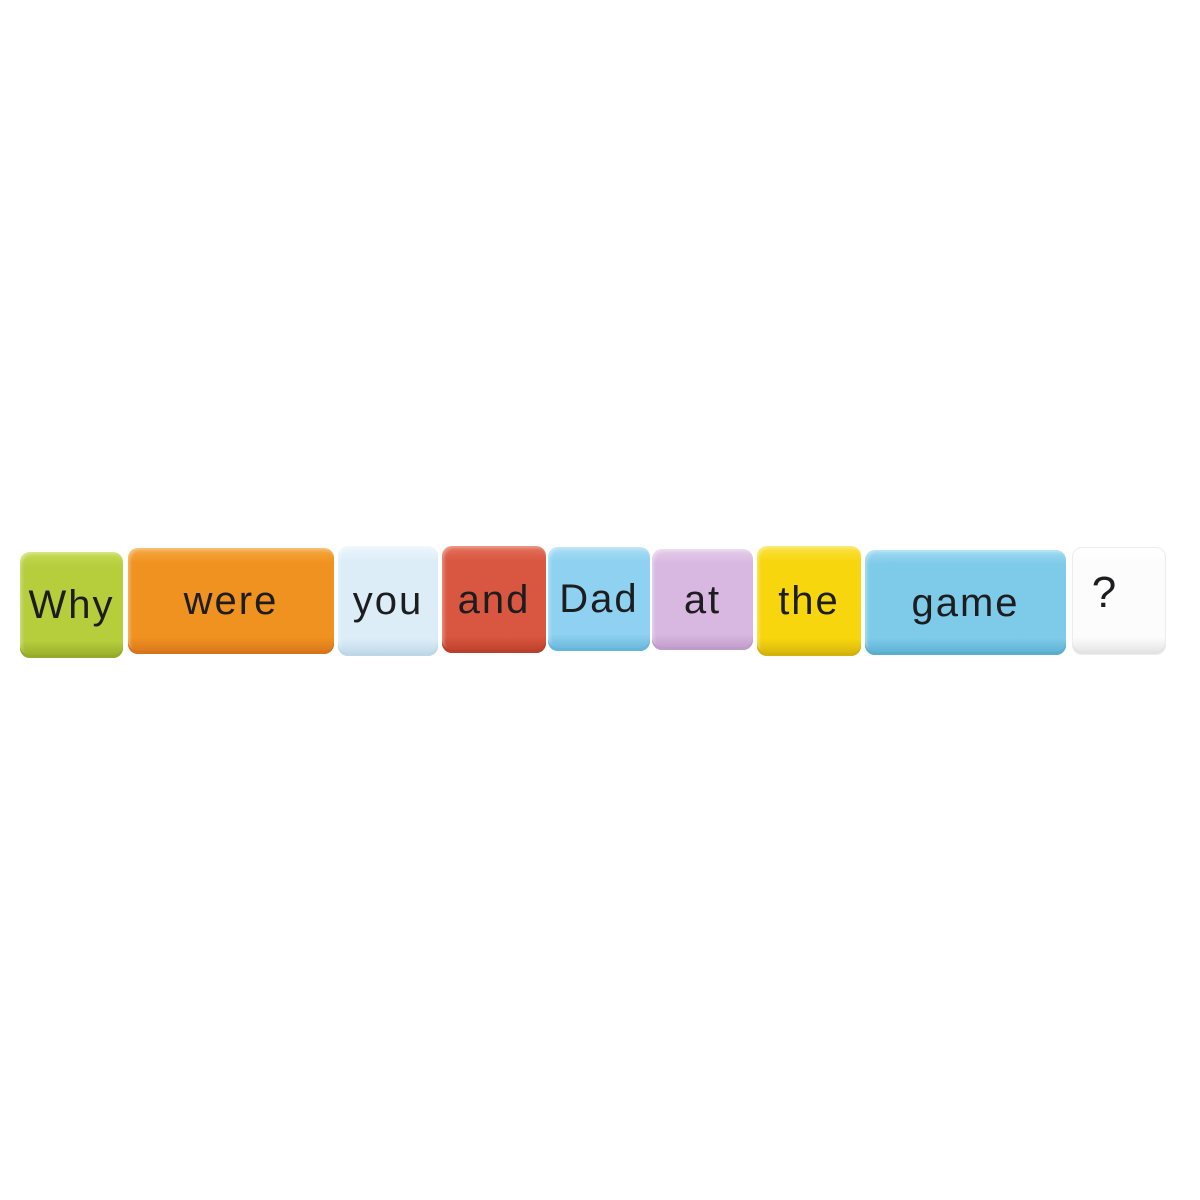  I want to click on word-label: game, so click(965, 602).